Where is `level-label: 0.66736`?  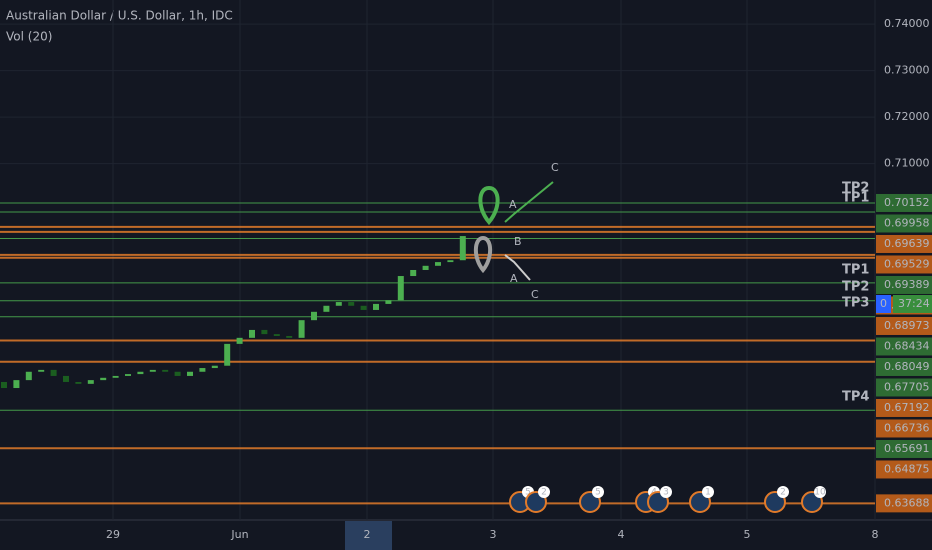 level-label: 0.66736 is located at coordinates (907, 427).